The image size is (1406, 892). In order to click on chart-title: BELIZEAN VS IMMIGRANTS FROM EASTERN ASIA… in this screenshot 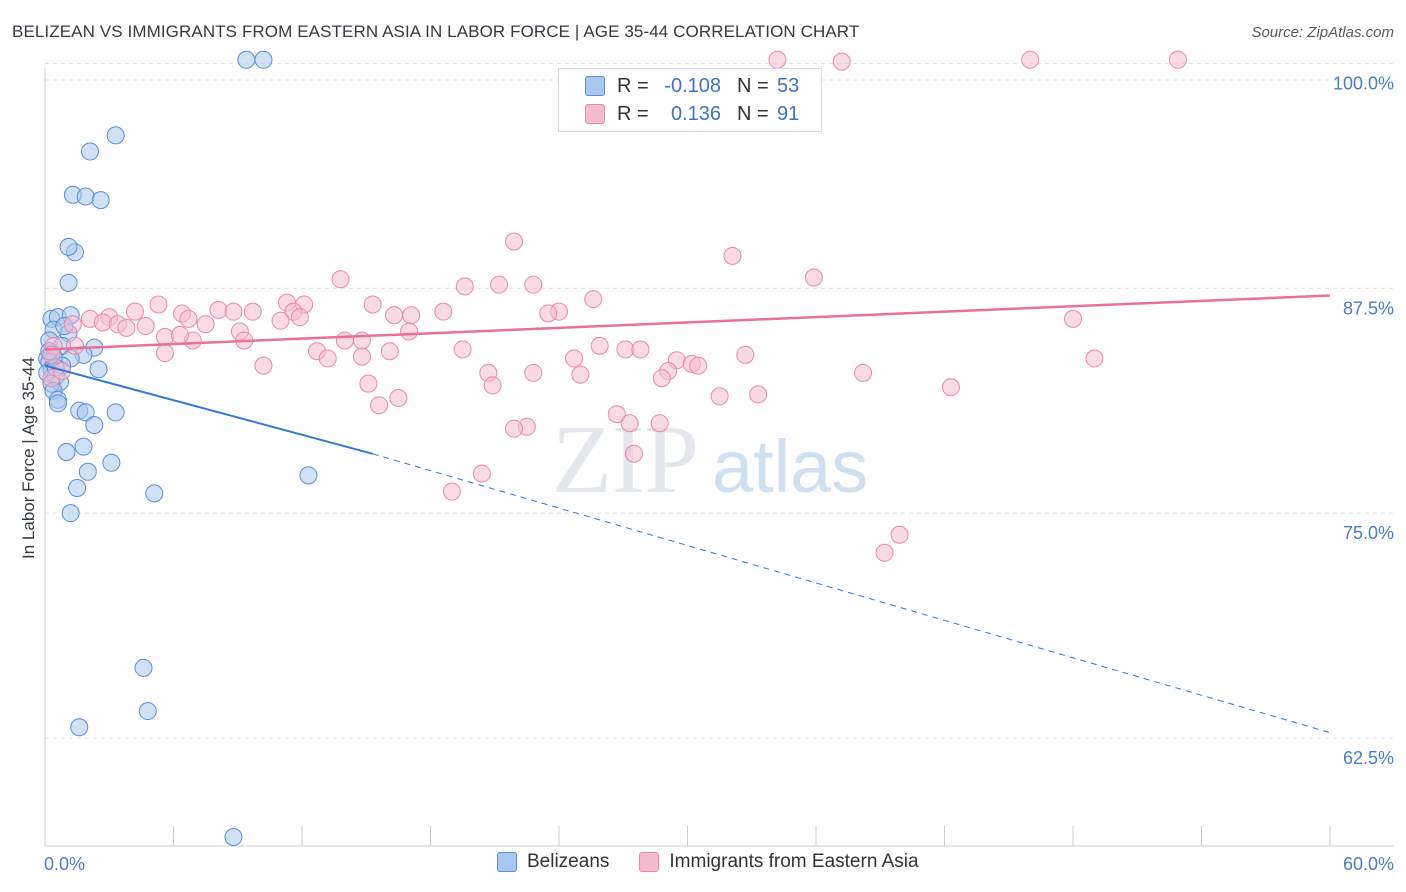, I will do `click(436, 31)`.